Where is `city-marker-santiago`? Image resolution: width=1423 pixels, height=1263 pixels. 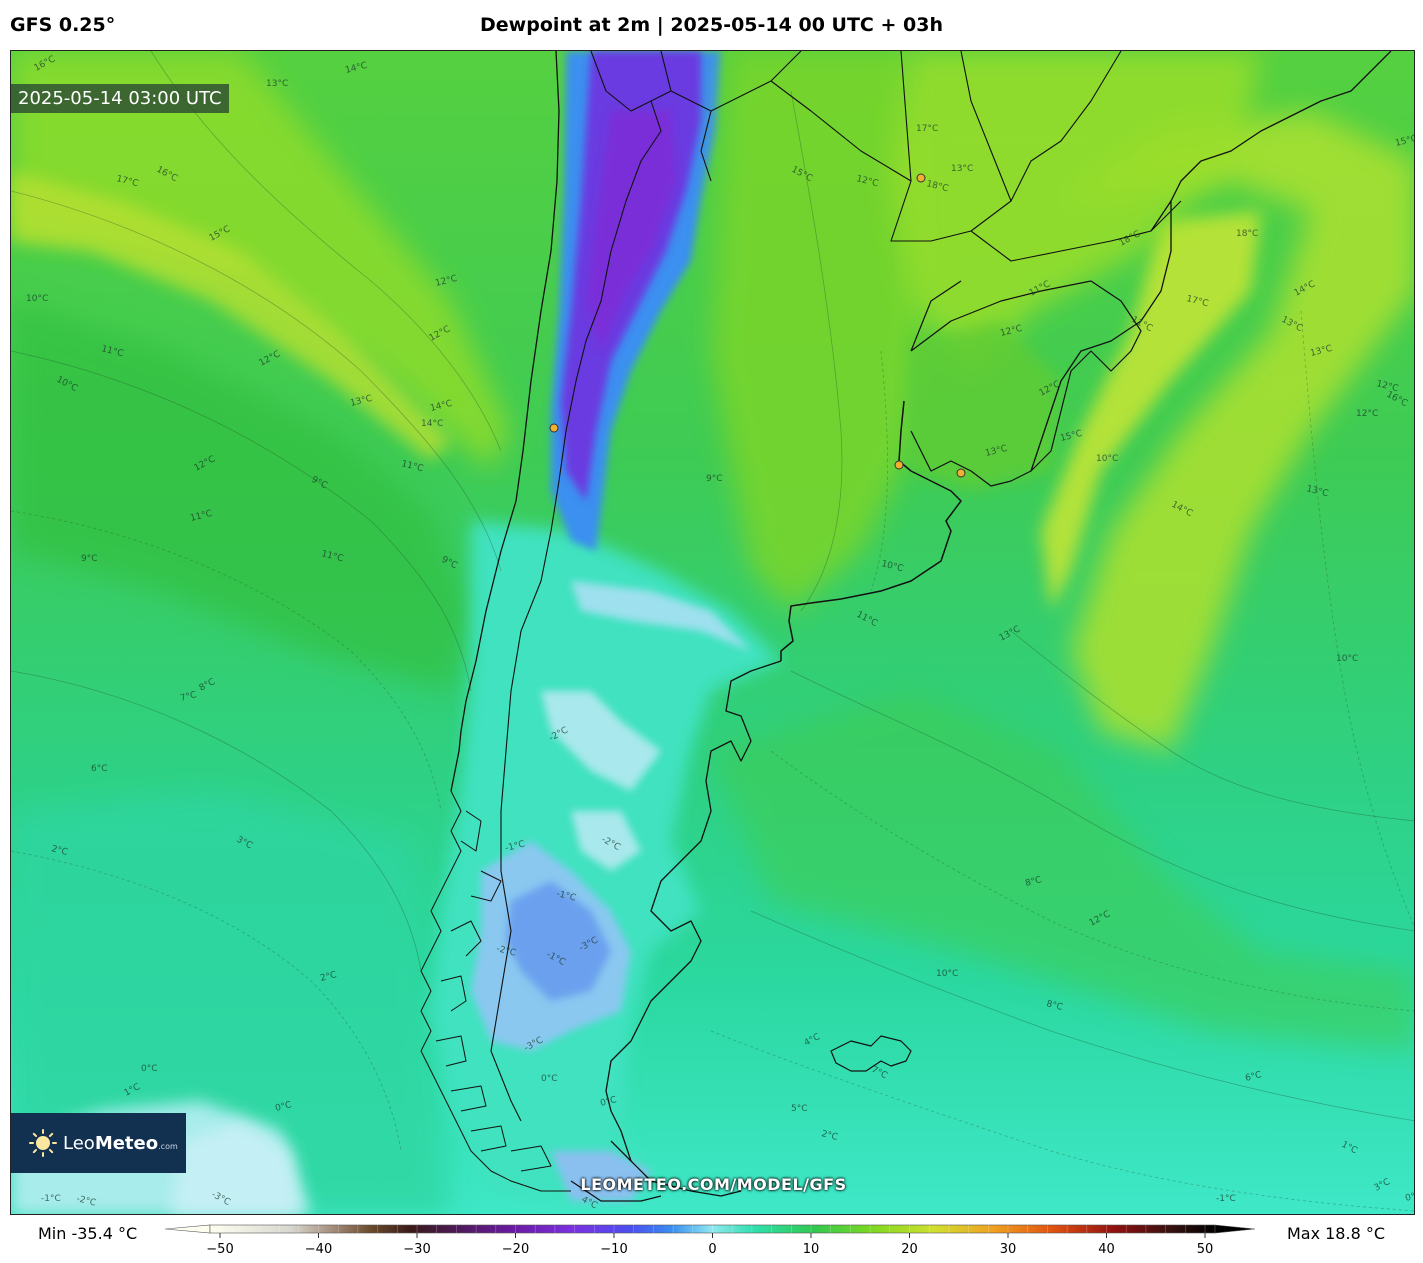 city-marker-santiago is located at coordinates (554, 428).